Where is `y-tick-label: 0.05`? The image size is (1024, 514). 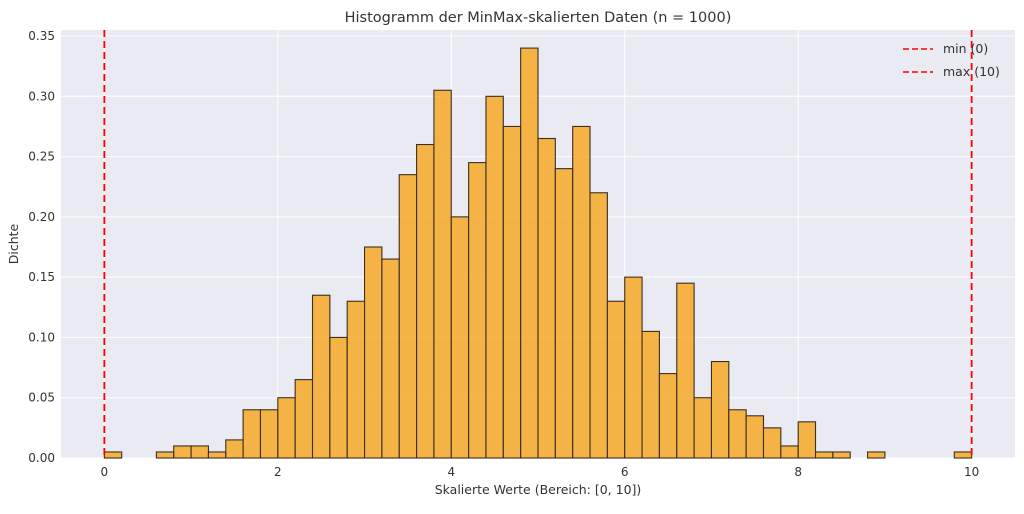
y-tick-label: 0.05 is located at coordinates (41, 398).